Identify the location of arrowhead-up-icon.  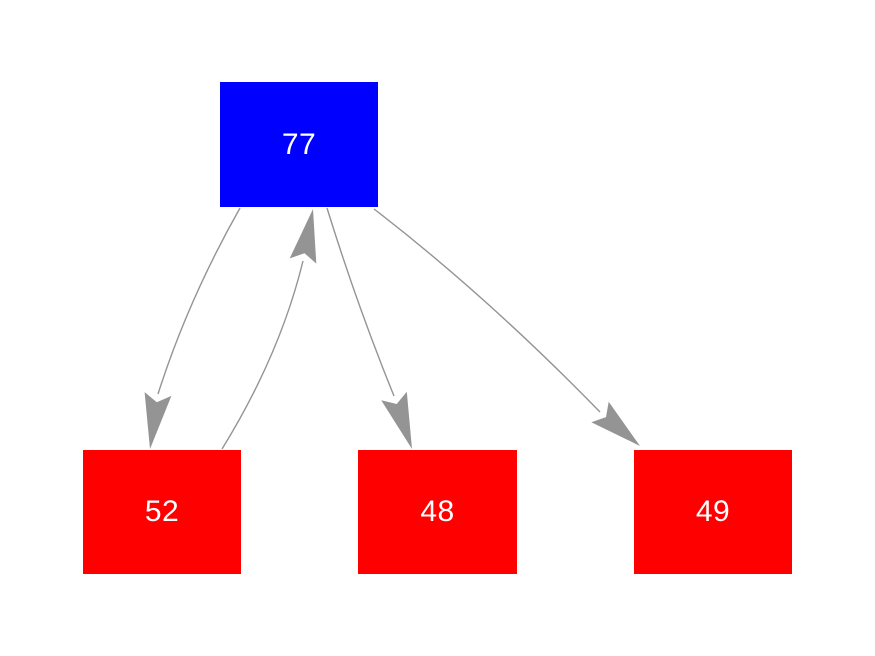
(303, 236).